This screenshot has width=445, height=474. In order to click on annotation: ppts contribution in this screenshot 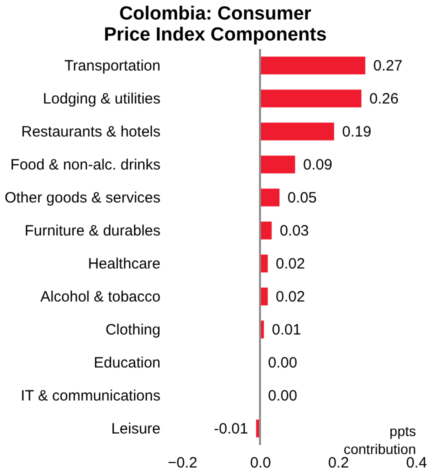, I will do `click(380, 440)`.